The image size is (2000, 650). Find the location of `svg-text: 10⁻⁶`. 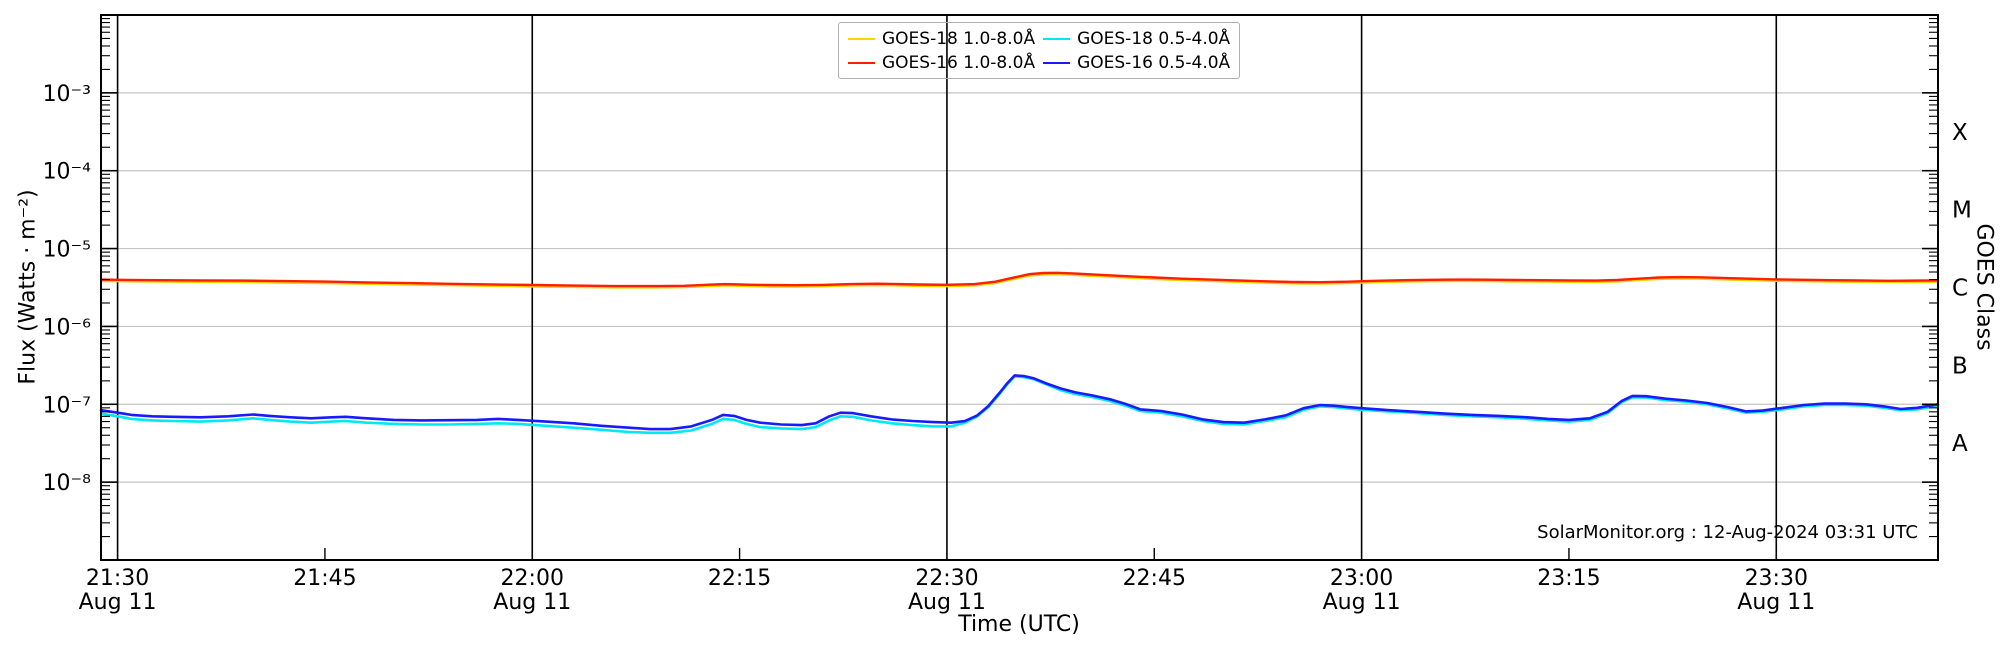

svg-text: 10⁻⁶ is located at coordinates (67, 327).